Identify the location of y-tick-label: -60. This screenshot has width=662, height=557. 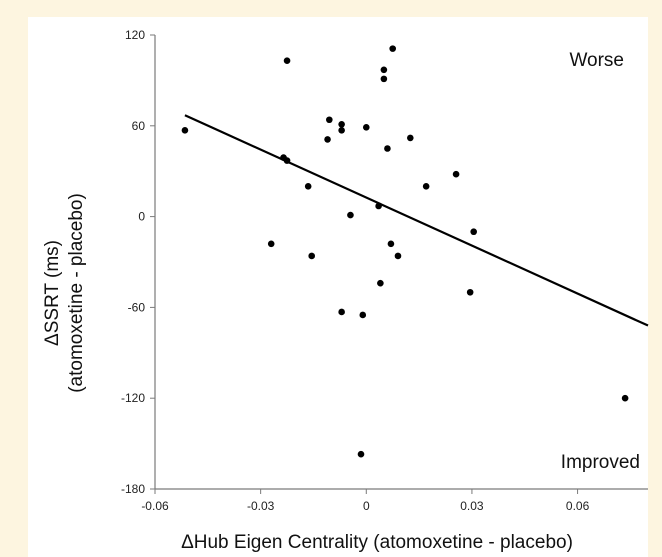
(137, 307).